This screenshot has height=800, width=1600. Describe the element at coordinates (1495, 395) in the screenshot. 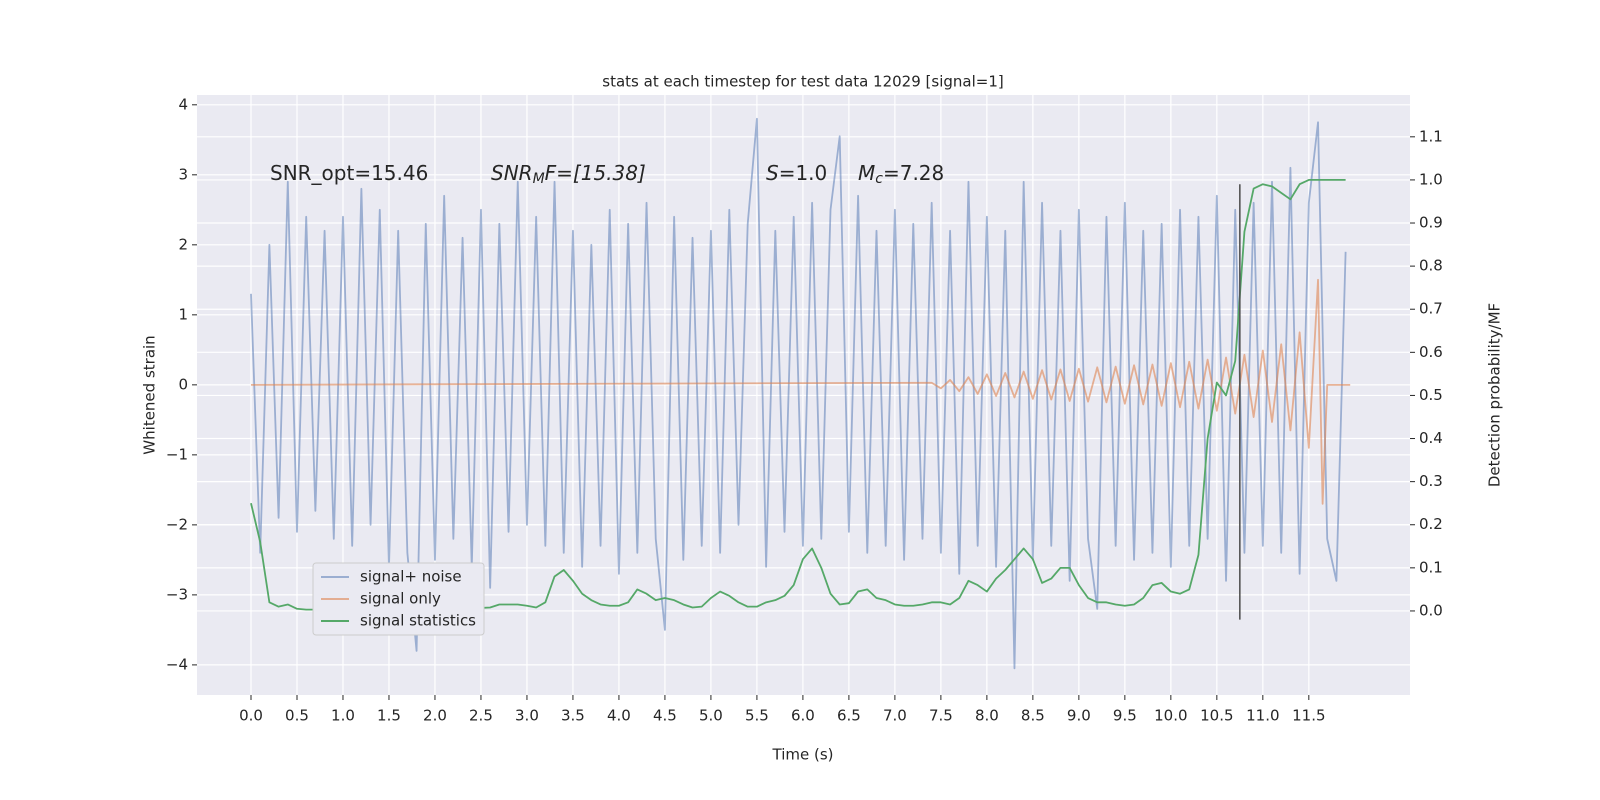

I see `y2-axis-label: Detection probability/MF` at that location.